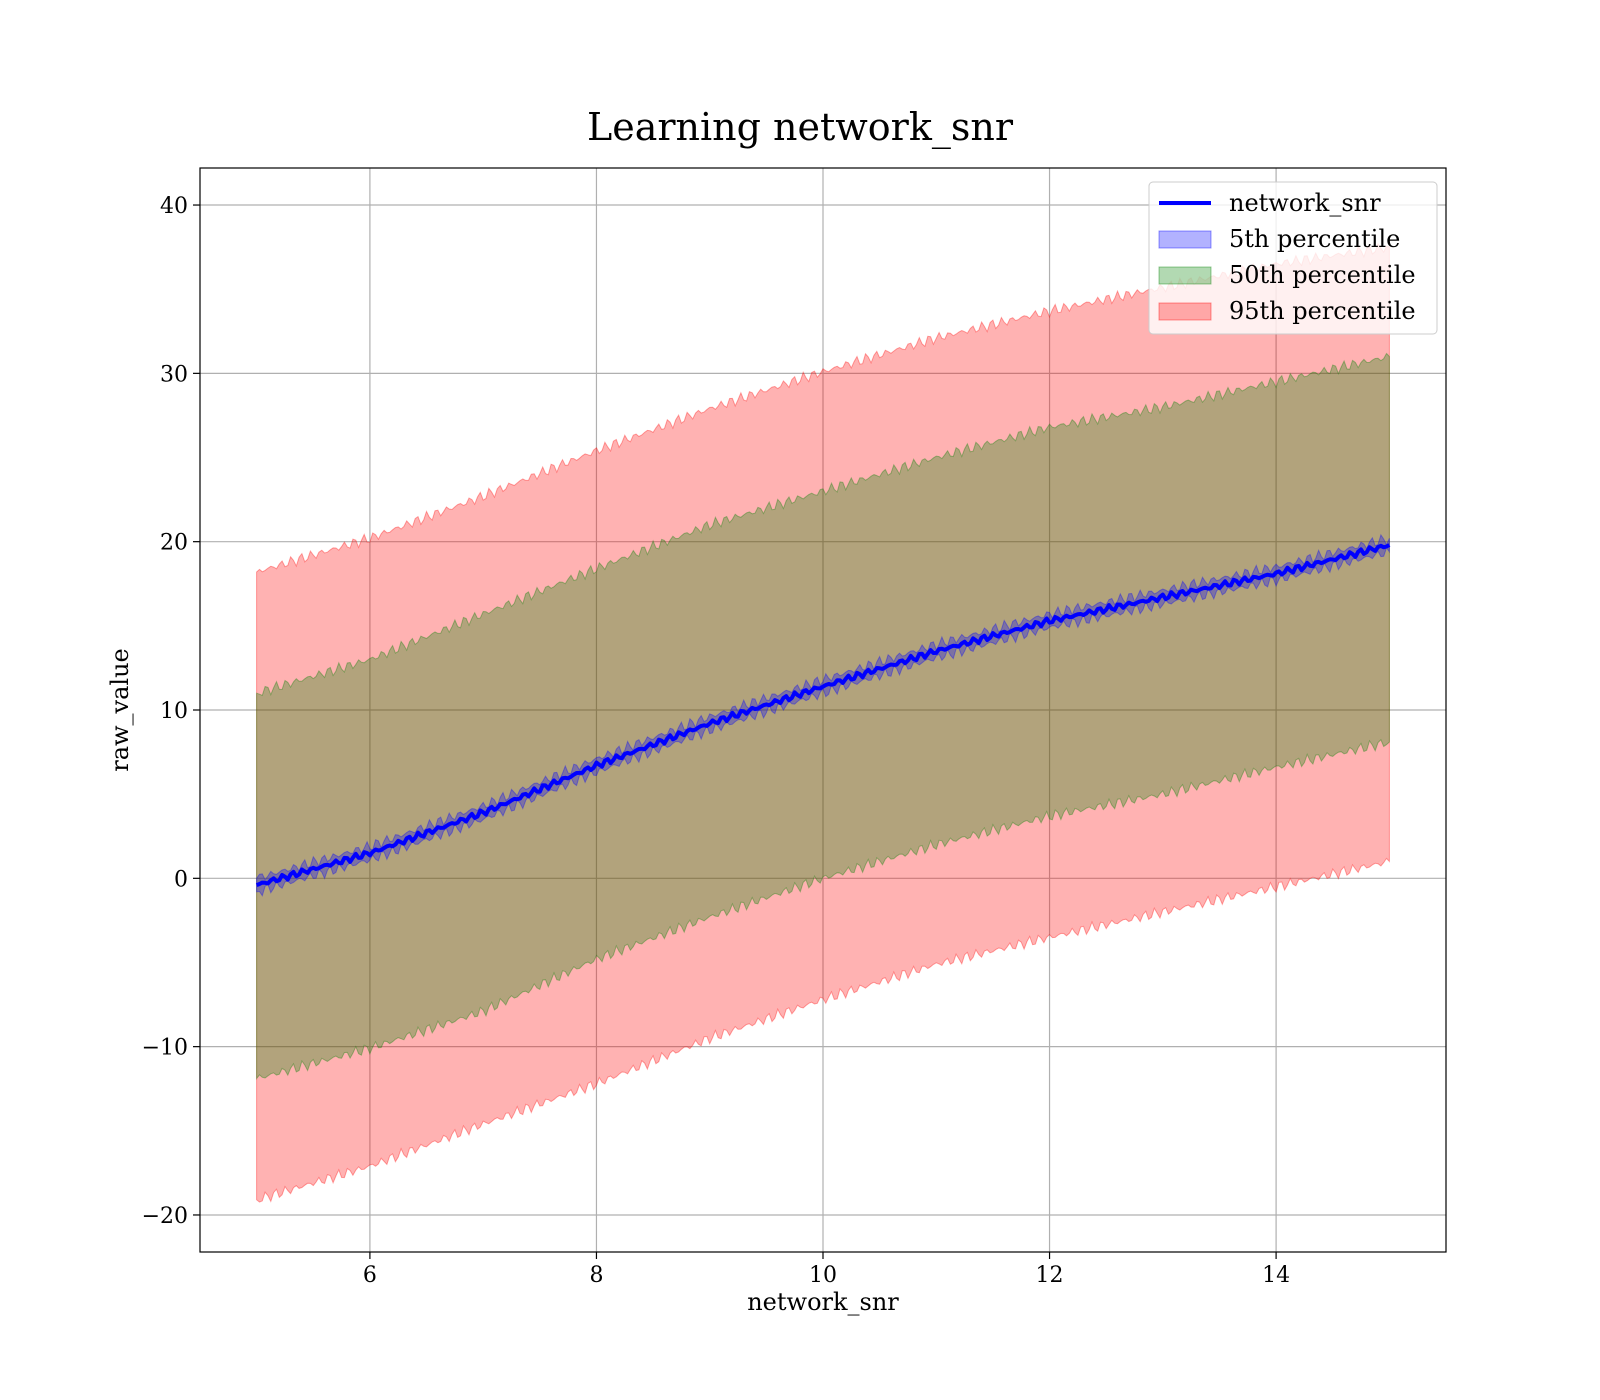 Image resolution: width=1600 pixels, height=1400 pixels. Describe the element at coordinates (174, 711) in the screenshot. I see `y-tick-label: 10` at that location.